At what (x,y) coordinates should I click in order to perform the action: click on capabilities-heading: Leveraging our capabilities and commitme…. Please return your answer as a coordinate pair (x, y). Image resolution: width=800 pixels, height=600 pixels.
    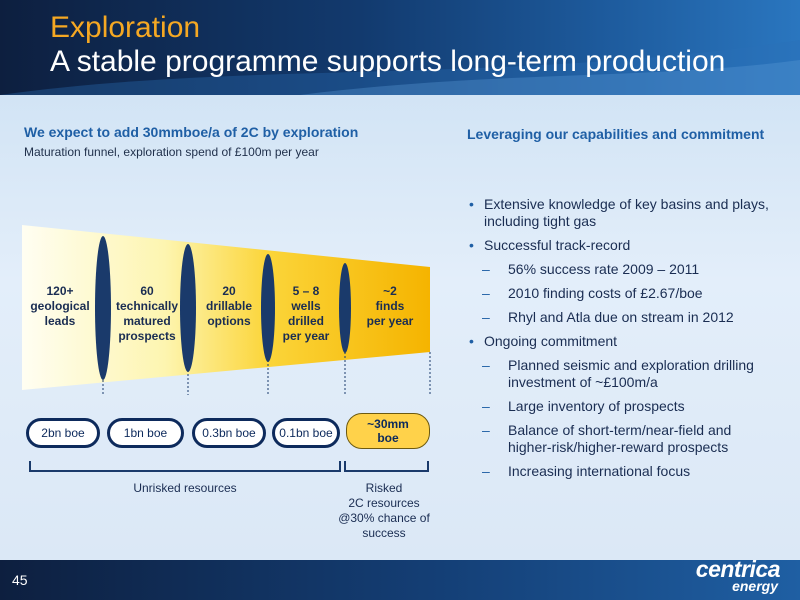
    Looking at the image, I should click on (616, 134).